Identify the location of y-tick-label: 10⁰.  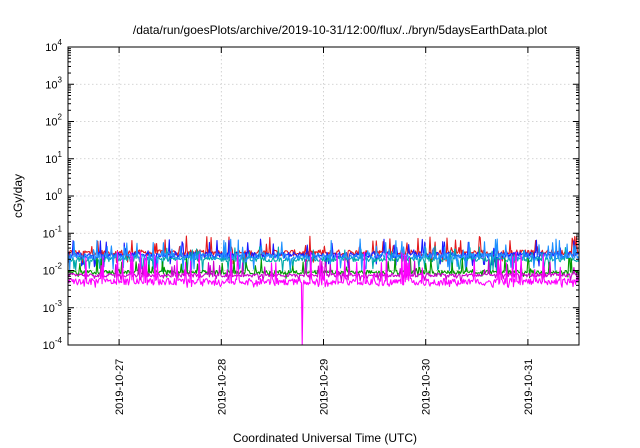
(53, 195).